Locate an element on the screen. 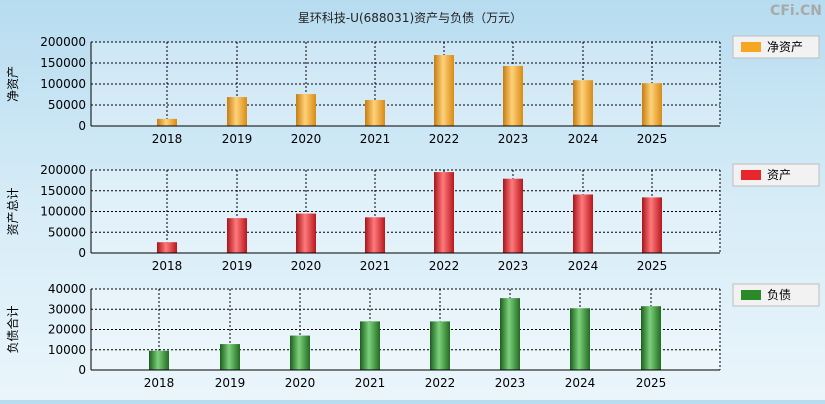 The height and width of the screenshot is (404, 825). y-axis-label: 负债合计 is located at coordinates (12, 329).